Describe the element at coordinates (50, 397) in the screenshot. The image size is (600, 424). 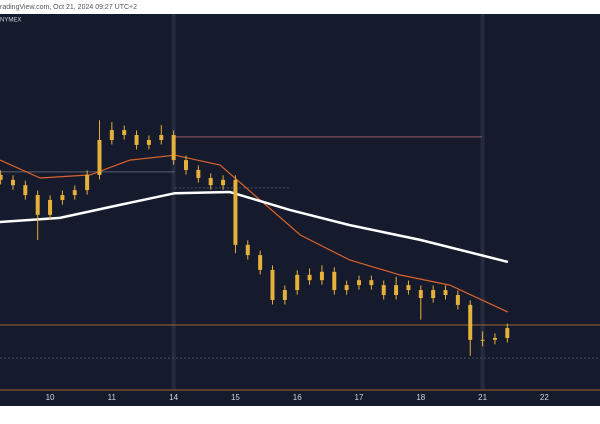
I see `x-tick-label: 10` at that location.